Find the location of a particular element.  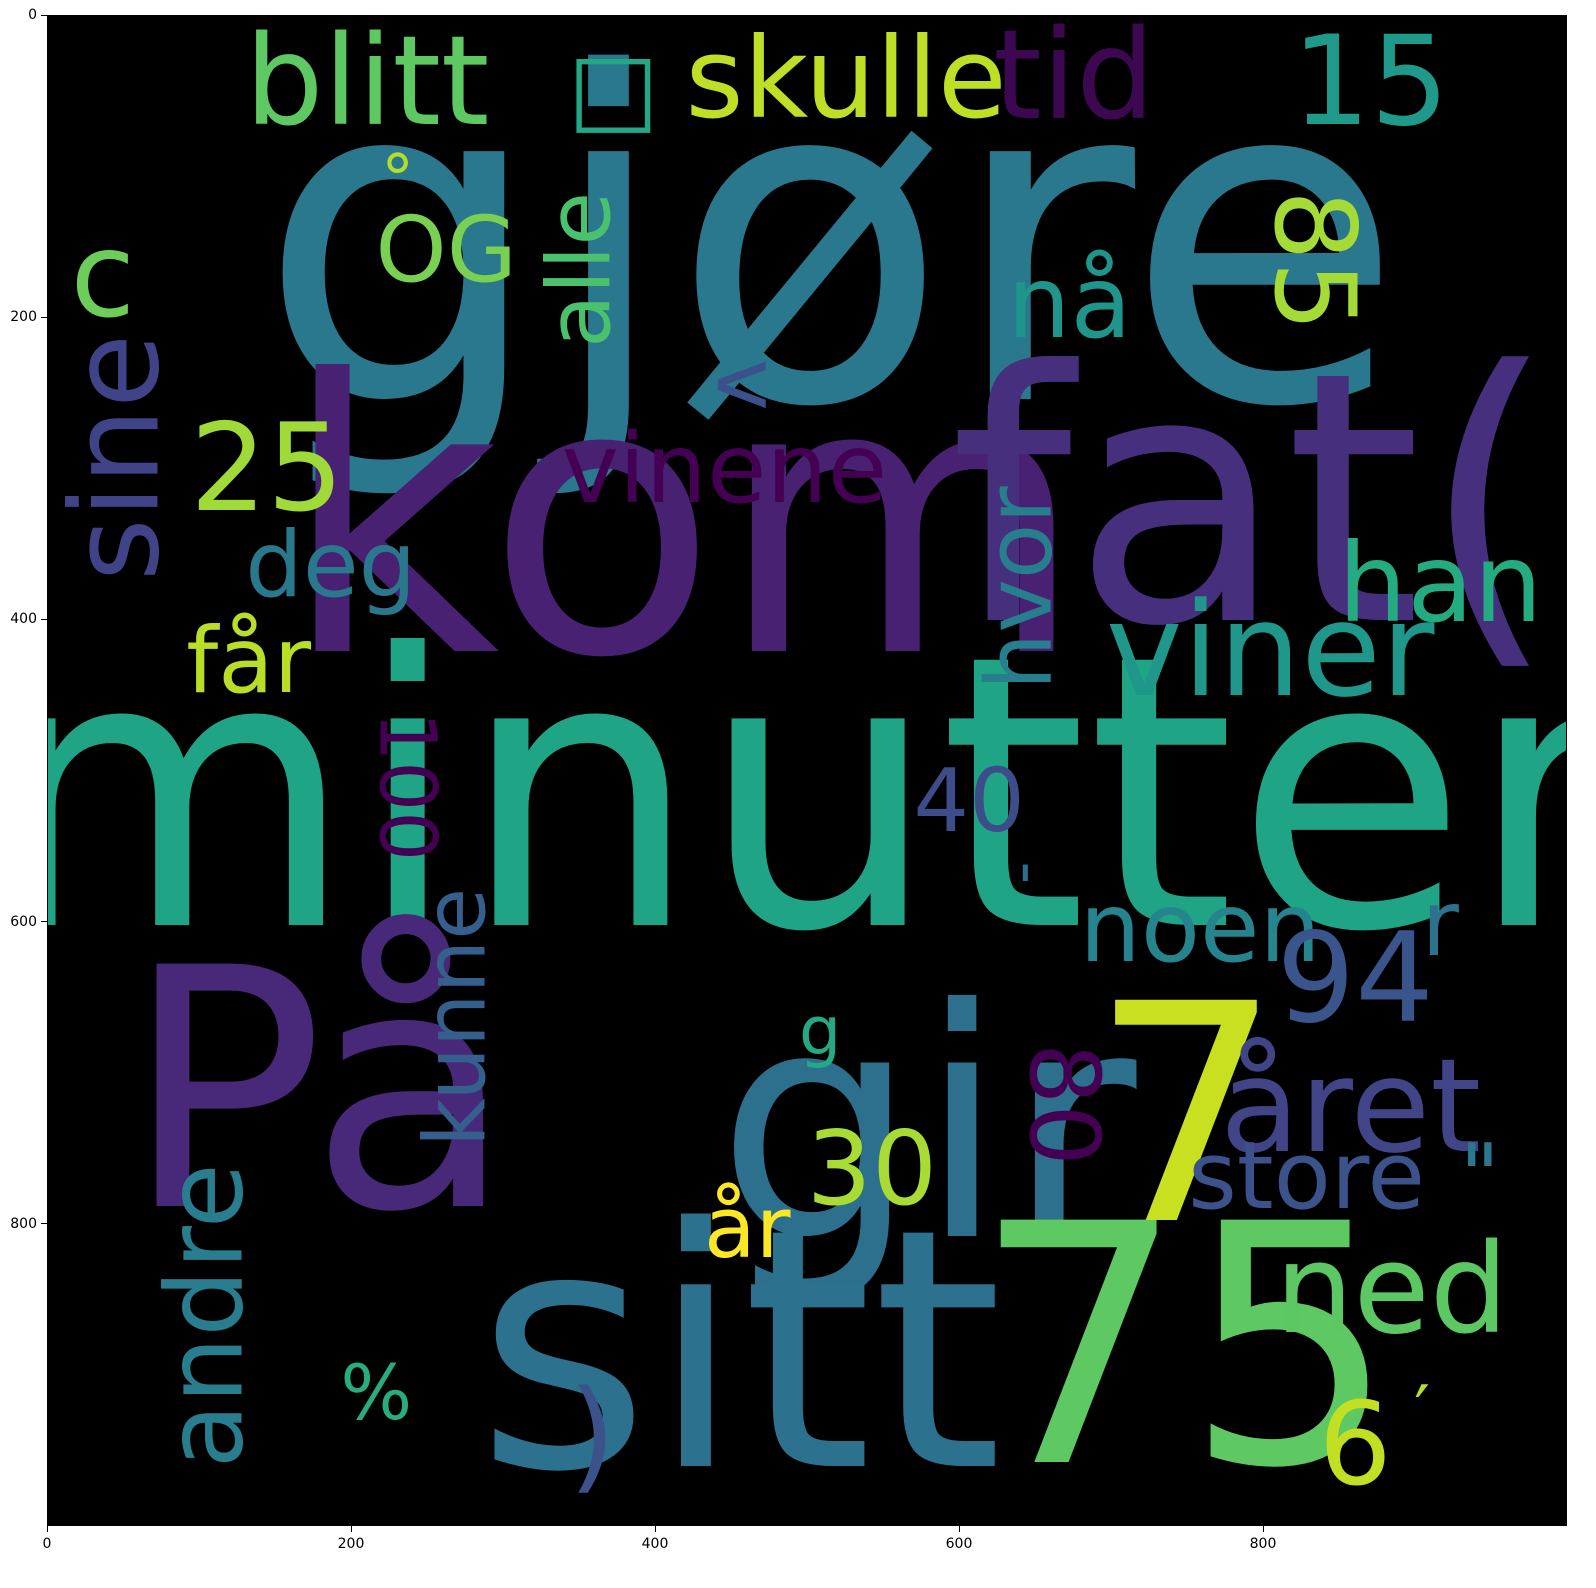

word-45: % is located at coordinates (376, 1393).